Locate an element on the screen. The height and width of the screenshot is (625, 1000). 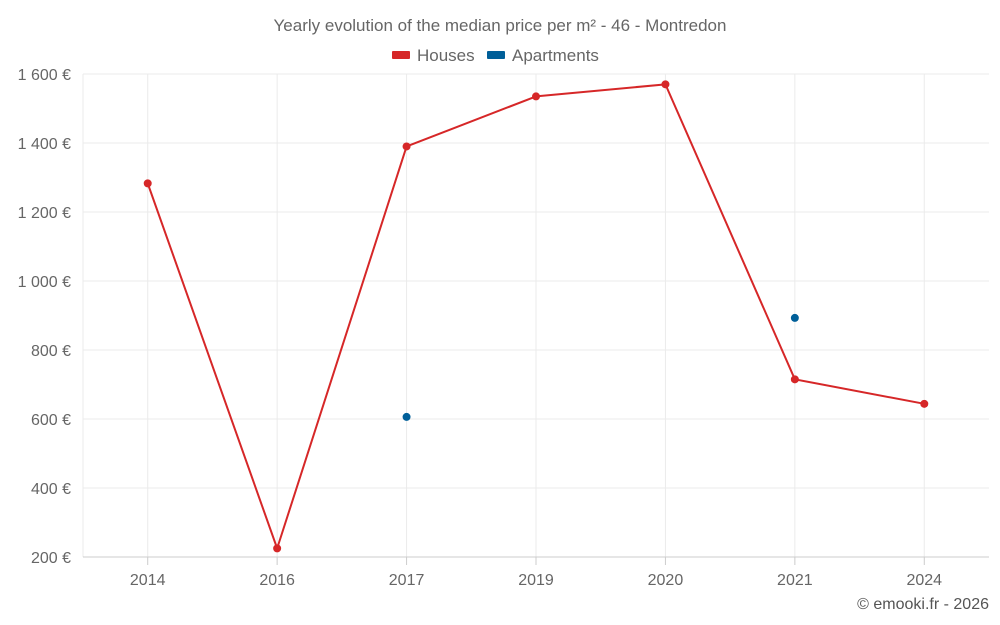
y-tick-label: 1 600 € is located at coordinates (44, 75).